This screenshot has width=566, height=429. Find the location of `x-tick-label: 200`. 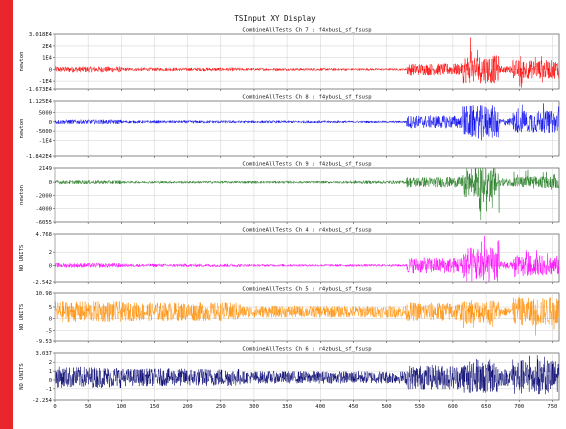

x-tick-label: 200 is located at coordinates (188, 407).